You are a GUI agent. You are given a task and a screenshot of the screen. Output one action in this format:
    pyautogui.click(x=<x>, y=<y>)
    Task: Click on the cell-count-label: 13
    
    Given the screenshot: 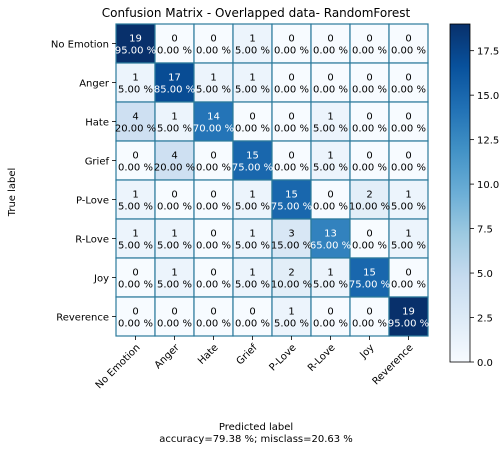 What is the action you would take?
    pyautogui.click(x=330, y=234)
    